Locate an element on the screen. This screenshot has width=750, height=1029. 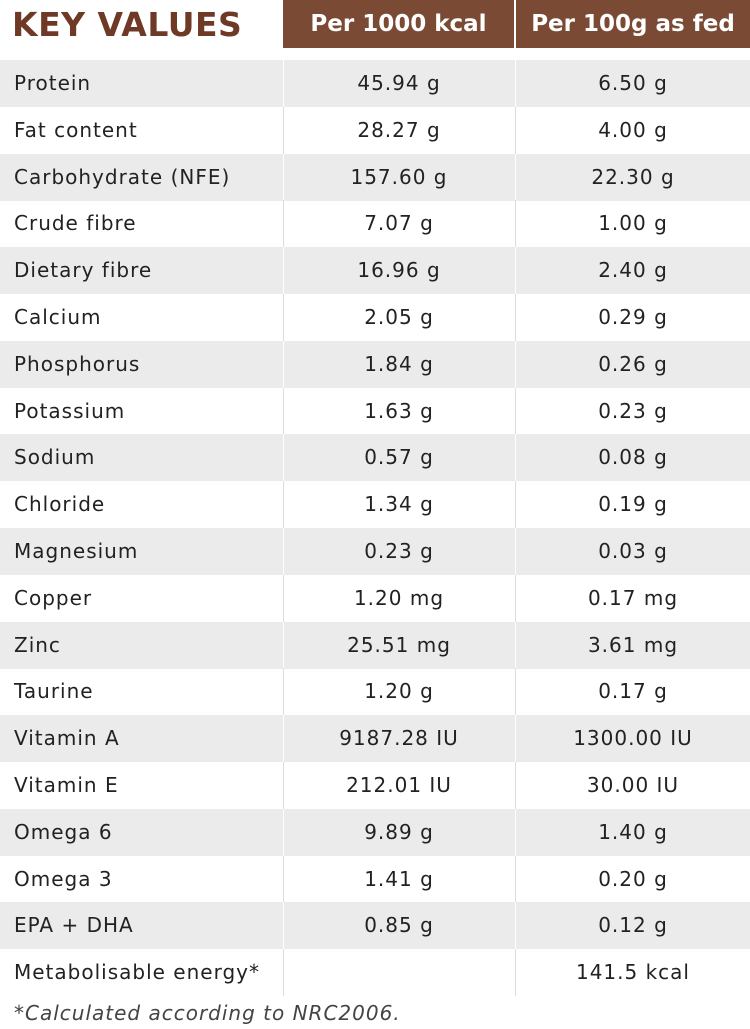
table-row: Omega 6 9.89 g 1.40 g is located at coordinates (375, 832).